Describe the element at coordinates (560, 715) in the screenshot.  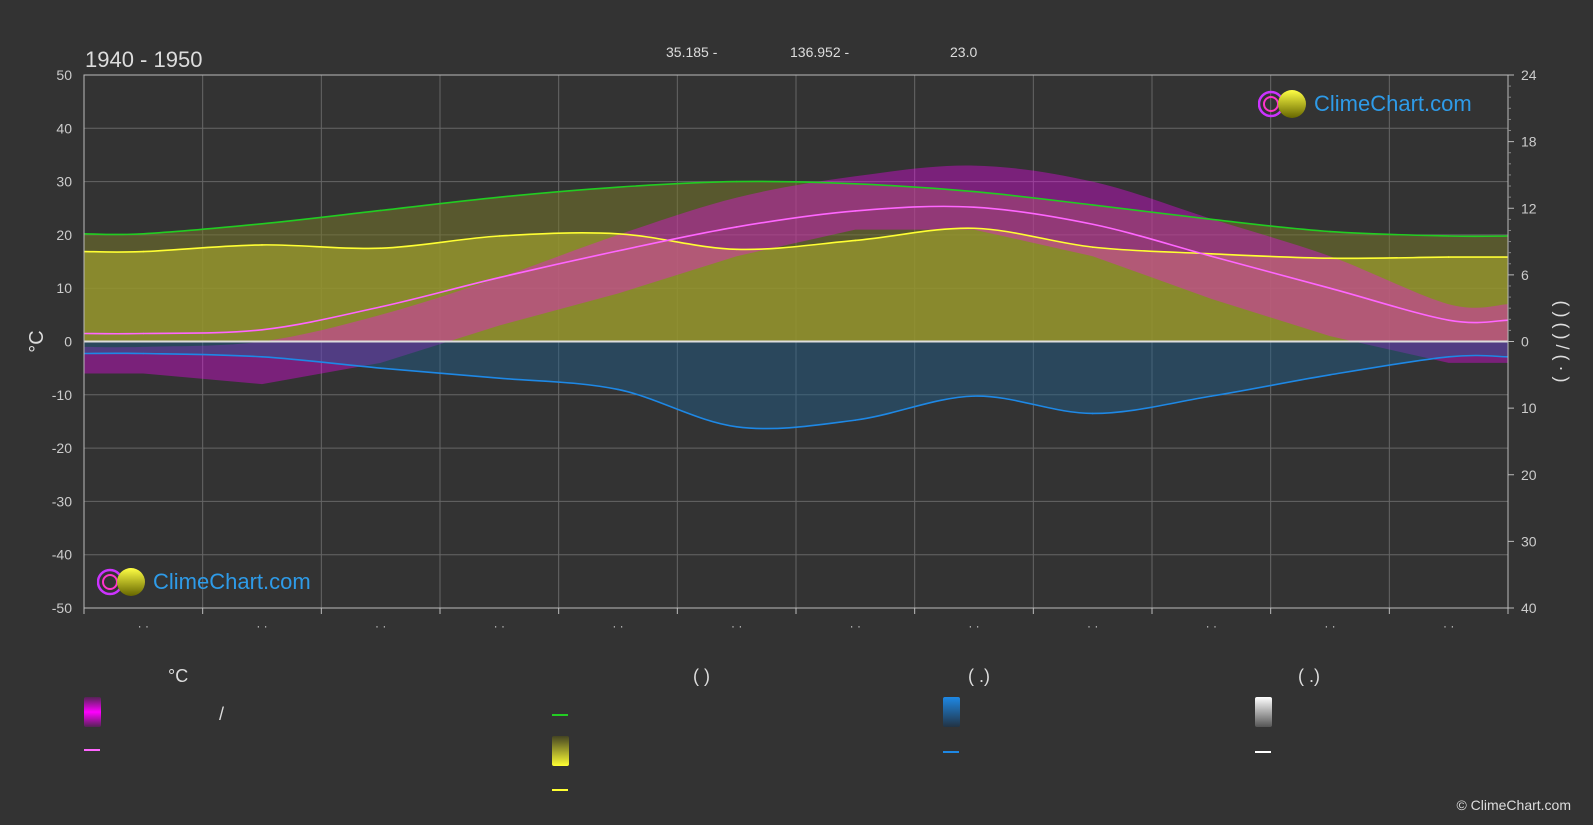
I see `daylight-line-icon` at that location.